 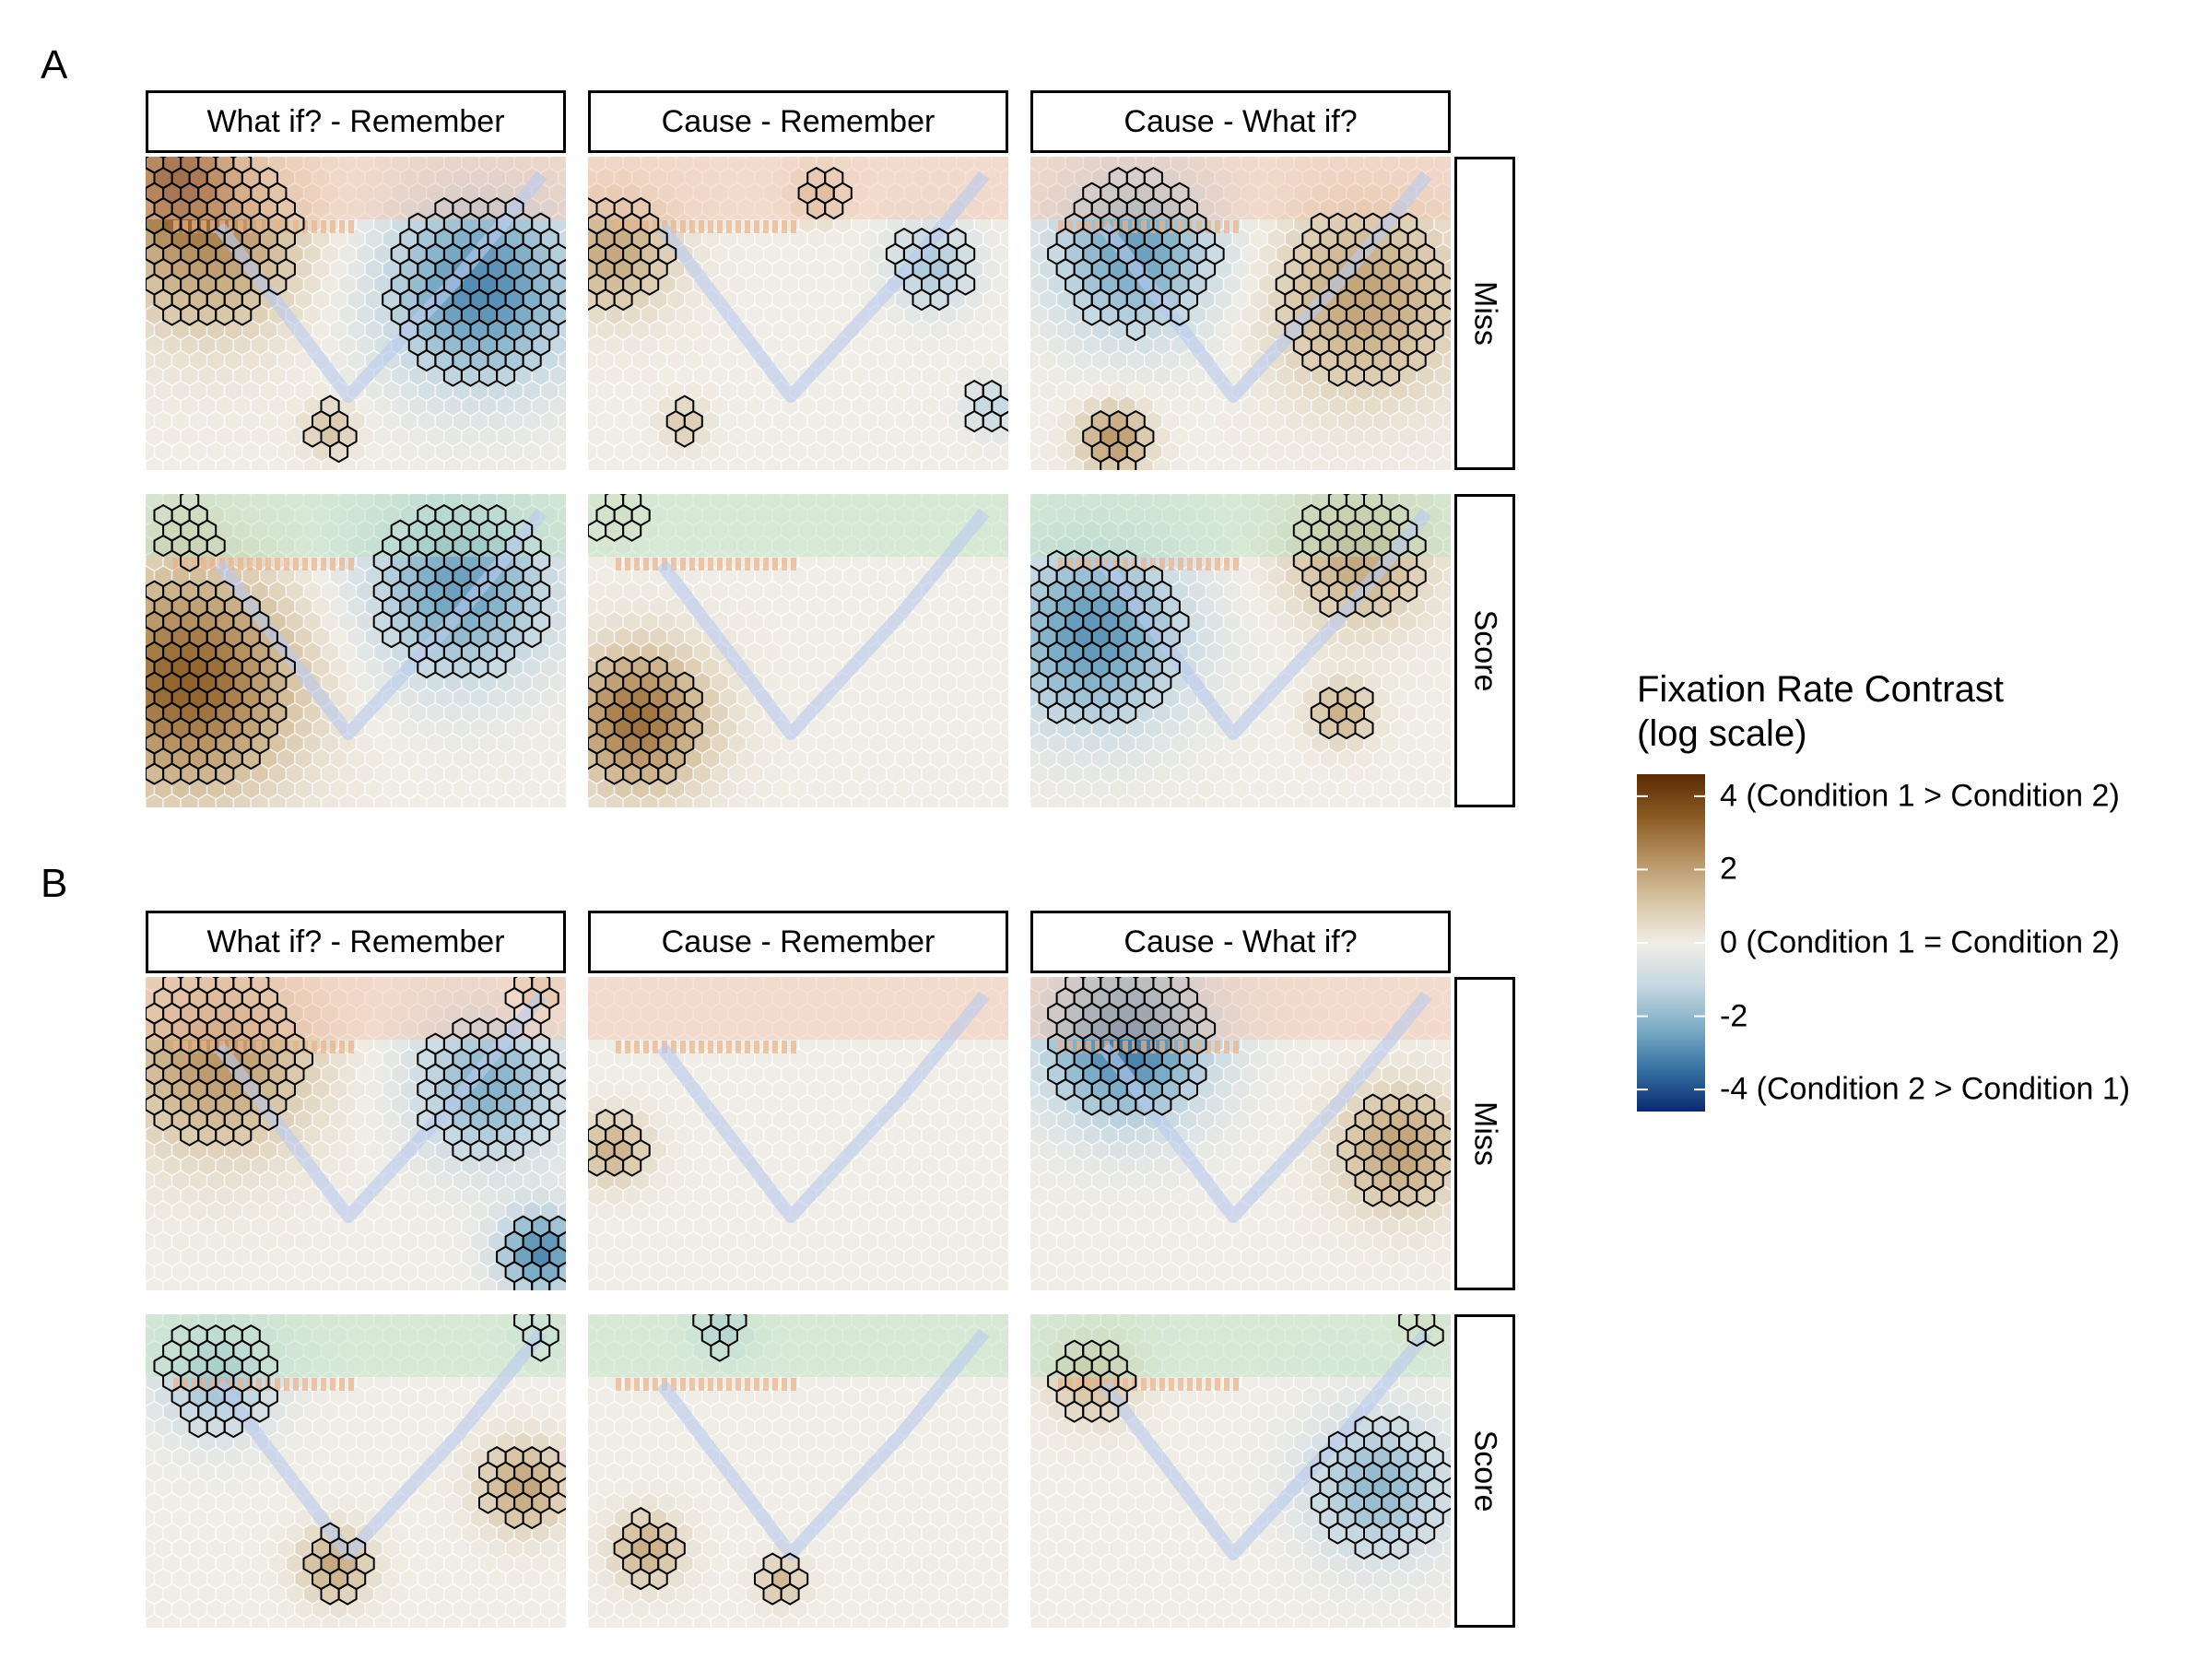 What do you see at coordinates (1485, 313) in the screenshot?
I see `row-header-a-miss-label: Miss` at bounding box center [1485, 313].